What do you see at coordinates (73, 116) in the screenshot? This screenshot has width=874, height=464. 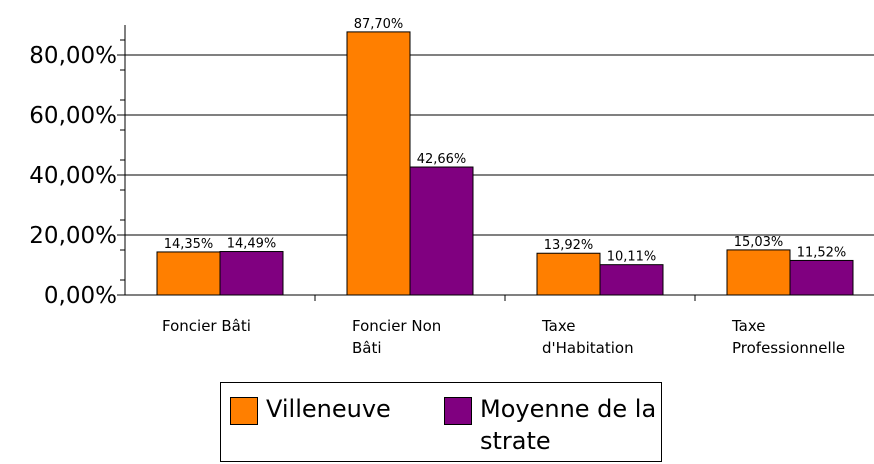 I see `y-tick-label: 60,00%` at bounding box center [73, 116].